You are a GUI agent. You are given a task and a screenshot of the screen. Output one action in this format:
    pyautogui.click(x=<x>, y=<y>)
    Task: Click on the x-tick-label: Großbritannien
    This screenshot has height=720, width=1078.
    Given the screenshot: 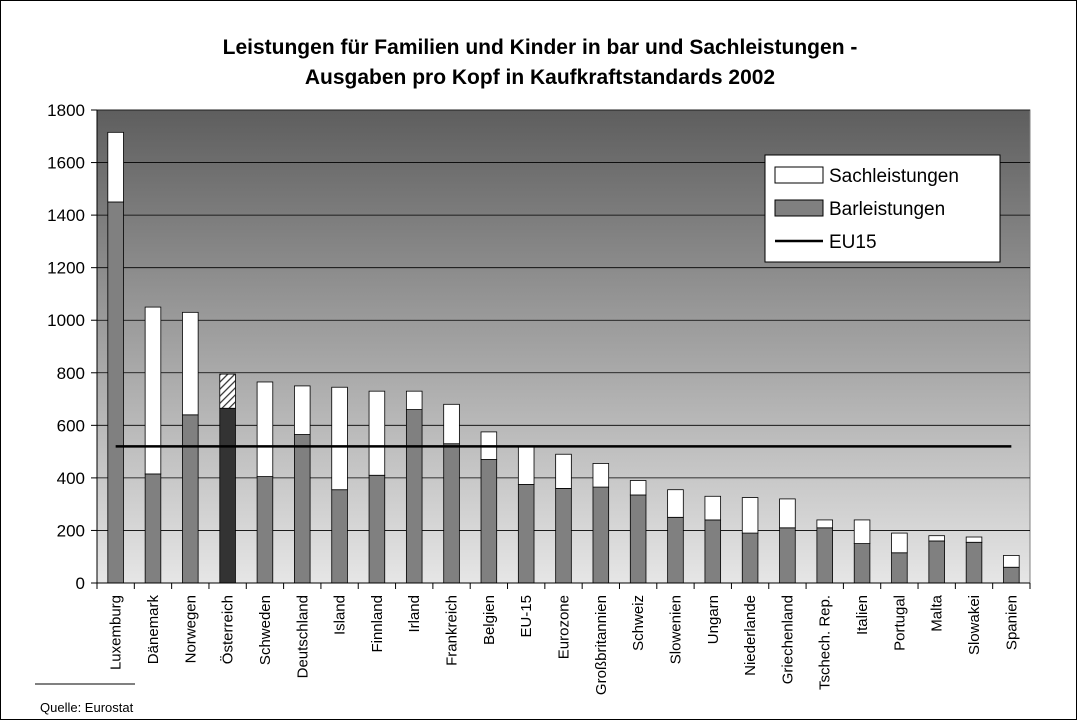 What is the action you would take?
    pyautogui.click(x=601, y=645)
    